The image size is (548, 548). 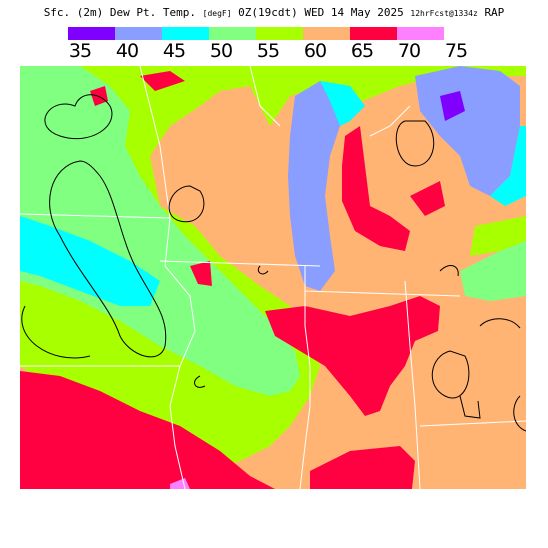 What do you see at coordinates (498, 236) in the screenshot?
I see `region-dp-55-east` at bounding box center [498, 236].